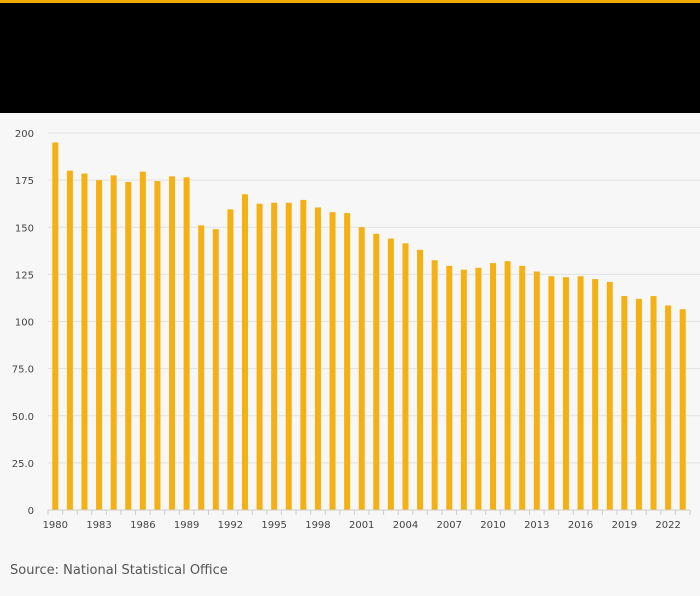 This screenshot has width=700, height=596. Describe the element at coordinates (332, 361) in the screenshot. I see `bar-1999` at that location.